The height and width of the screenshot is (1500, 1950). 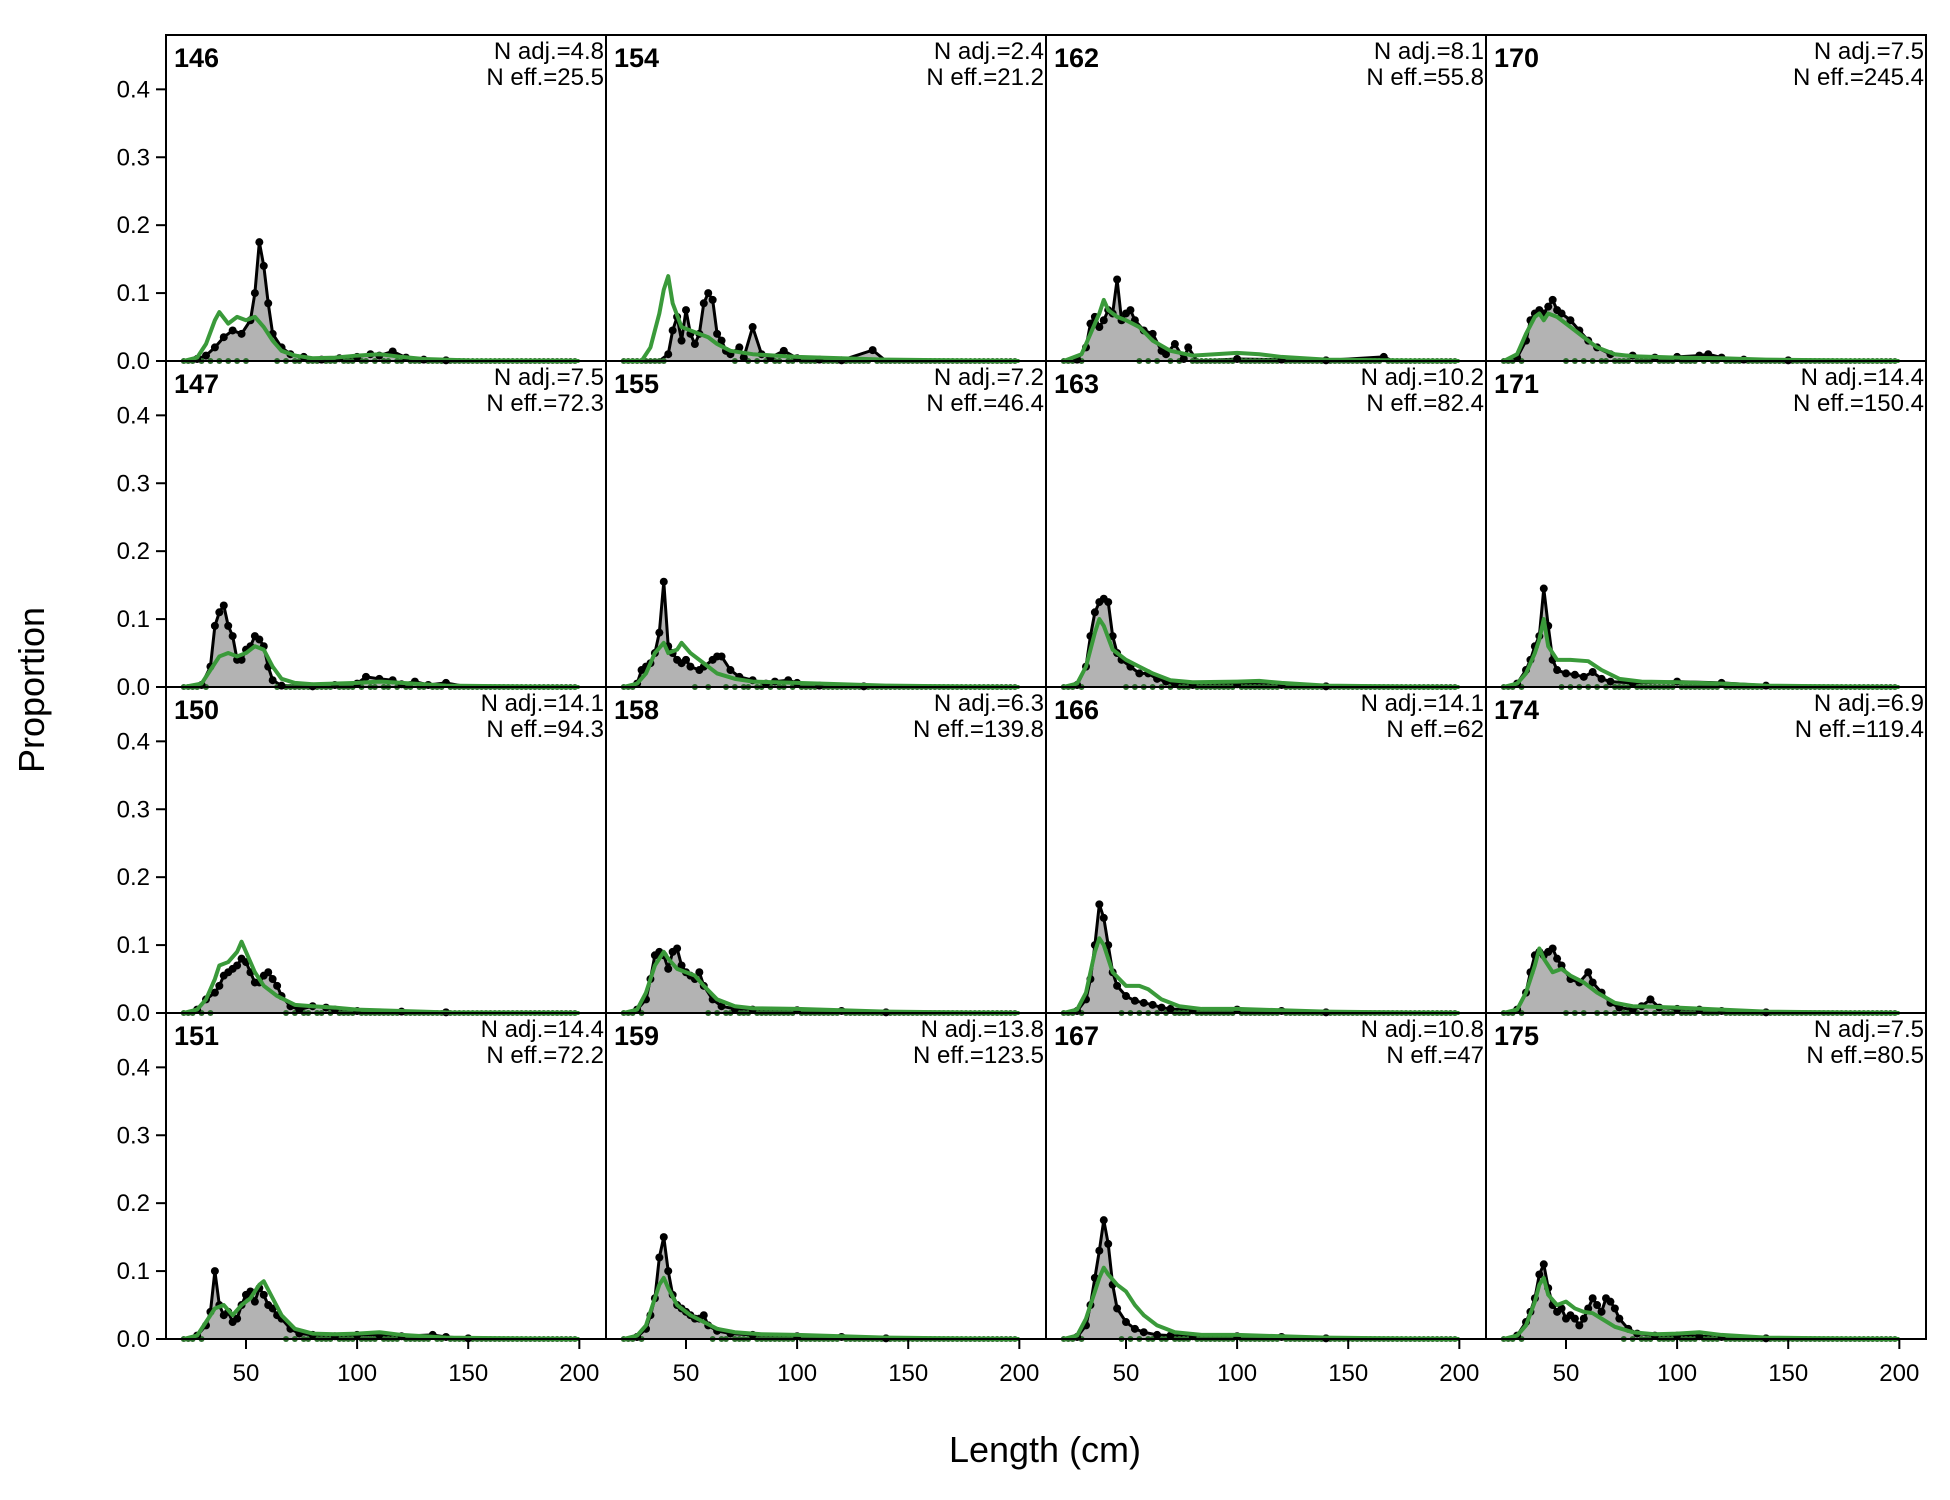 I want to click on n-adj-label: N adj.=8.1, so click(x=1429, y=51).